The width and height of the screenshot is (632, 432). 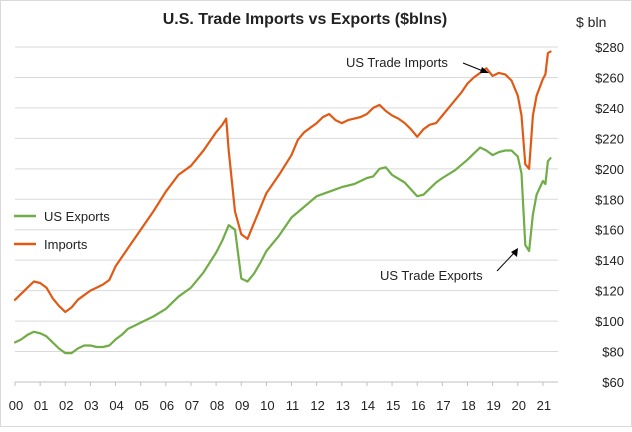 What do you see at coordinates (217, 405) in the screenshot?
I see `x-tick-label-08: 08` at bounding box center [217, 405].